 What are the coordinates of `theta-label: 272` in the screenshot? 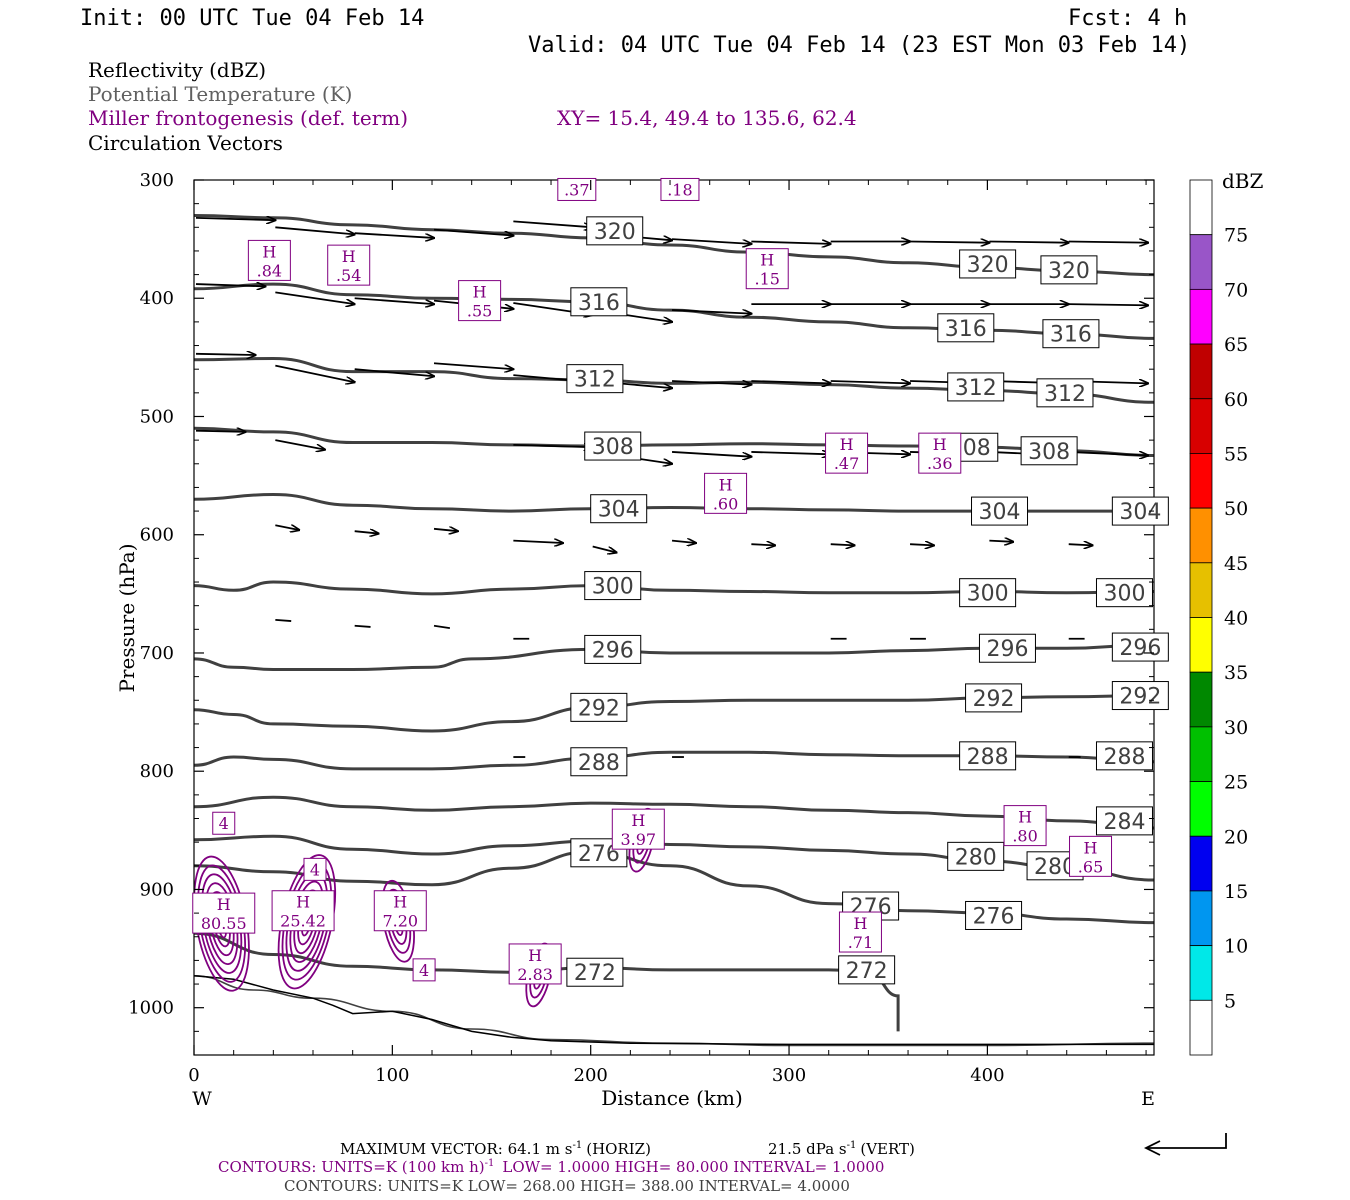 It's located at (595, 973).